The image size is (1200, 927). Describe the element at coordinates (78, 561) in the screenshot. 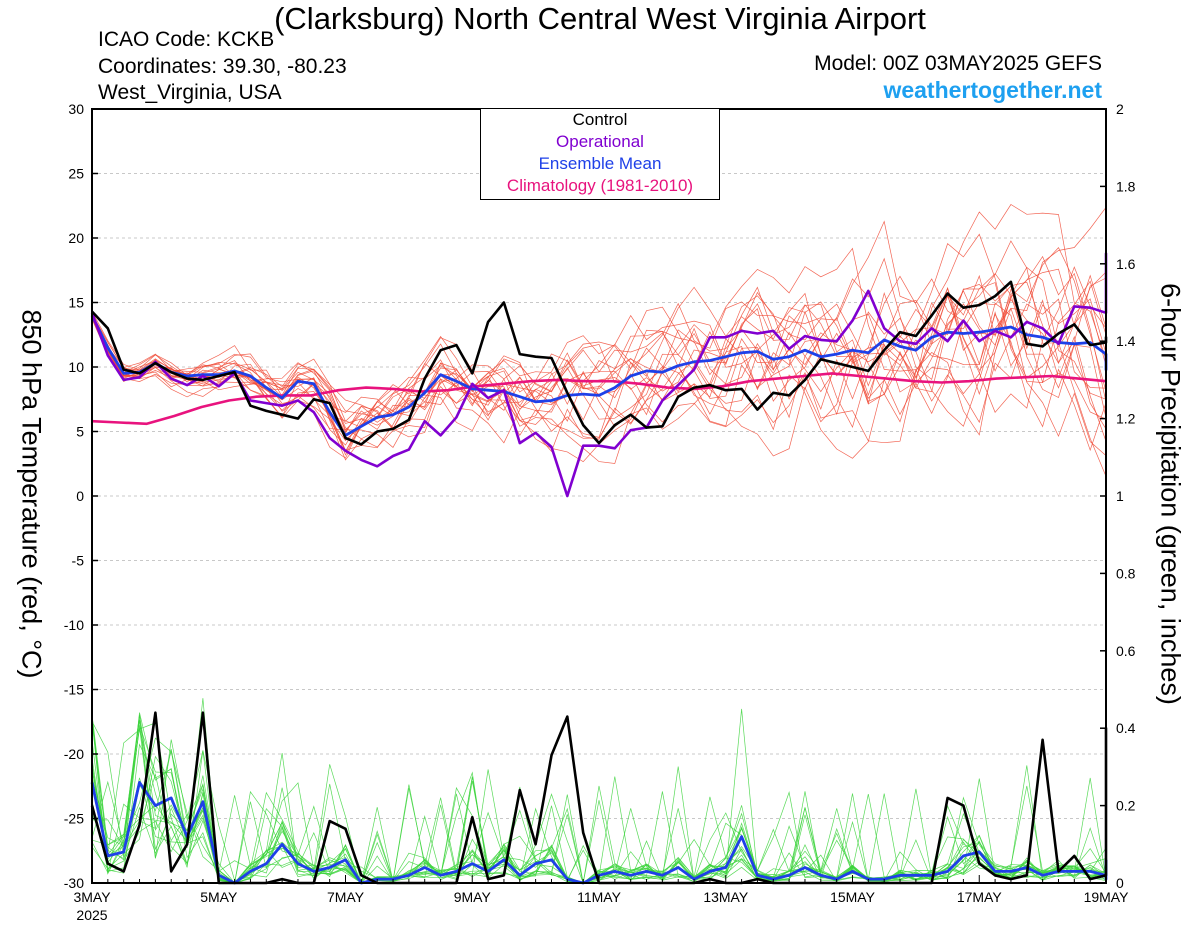

I see `y-tick-label-left: -5` at that location.